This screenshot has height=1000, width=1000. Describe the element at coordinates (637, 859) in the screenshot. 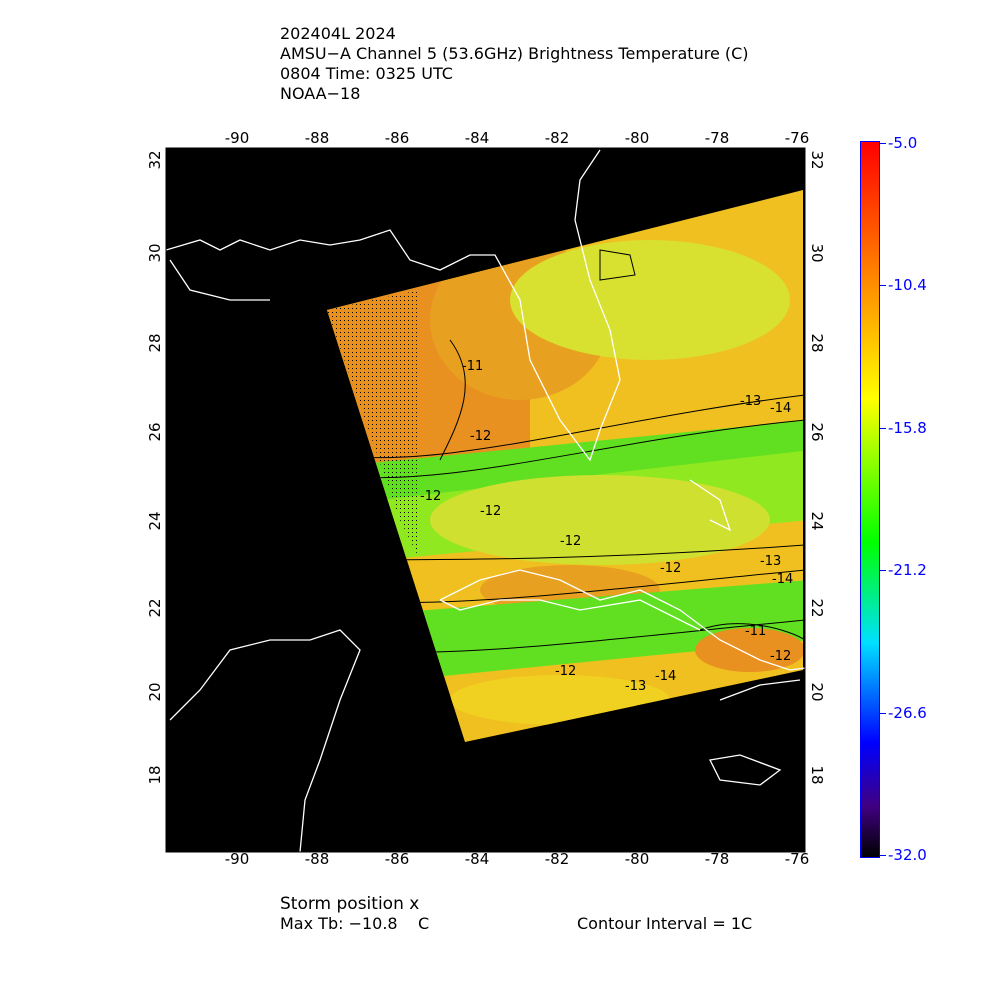

I see `lon-tick-bottom: -80` at that location.